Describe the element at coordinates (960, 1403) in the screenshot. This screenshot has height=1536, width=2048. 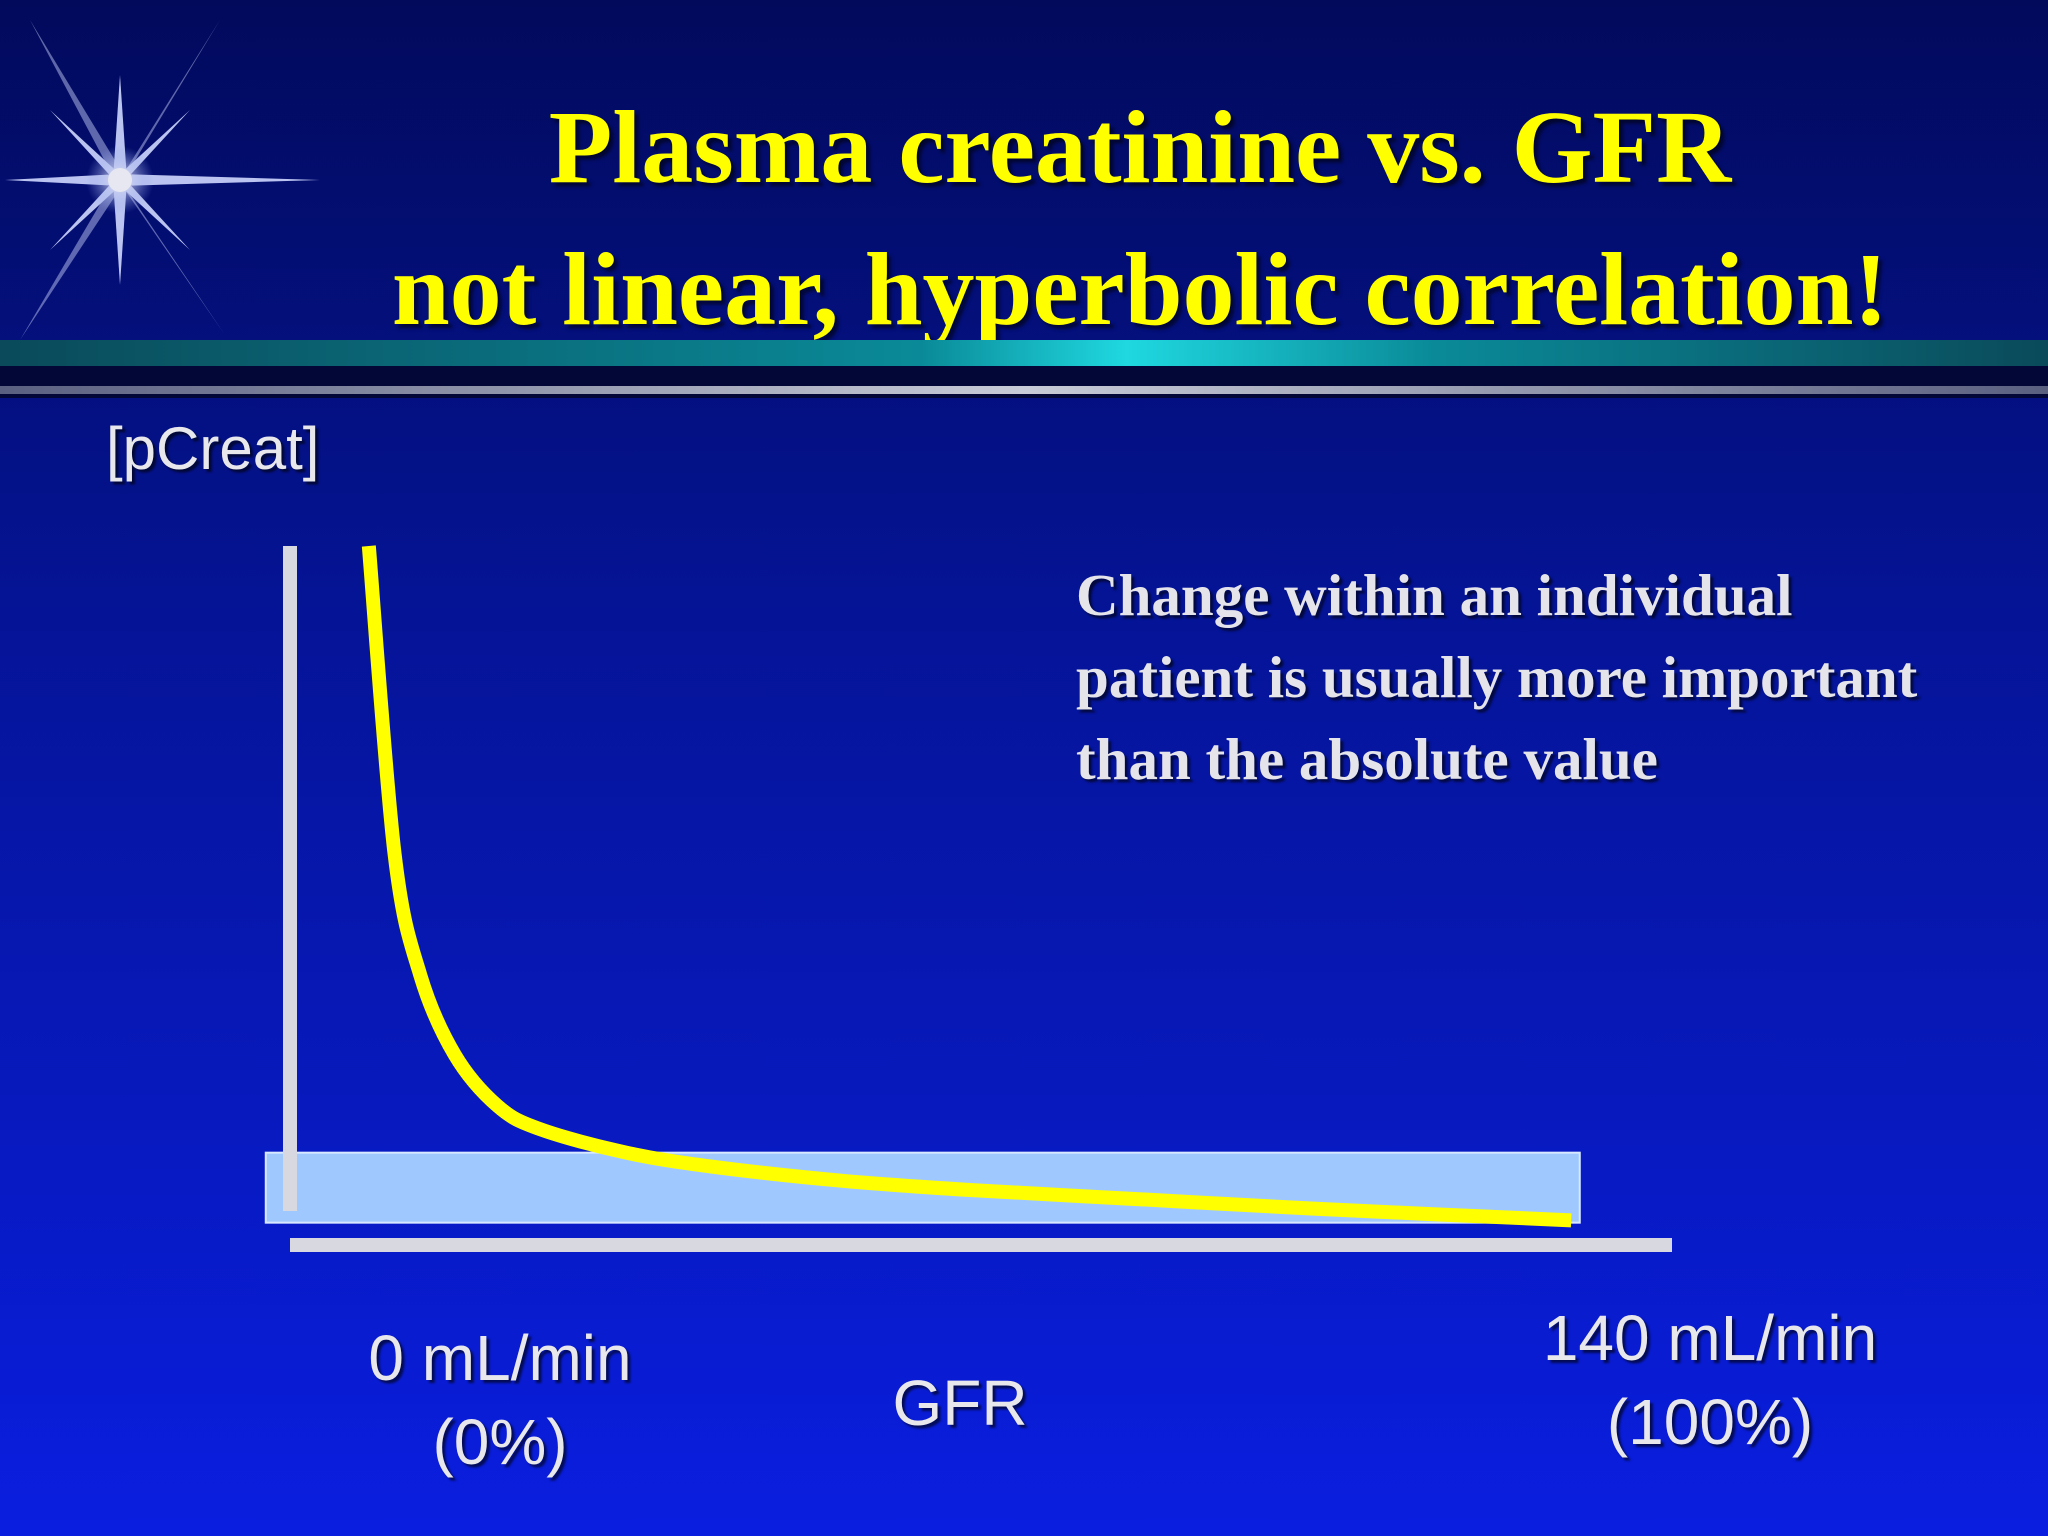
I see `x-axis-label: GFR` at that location.